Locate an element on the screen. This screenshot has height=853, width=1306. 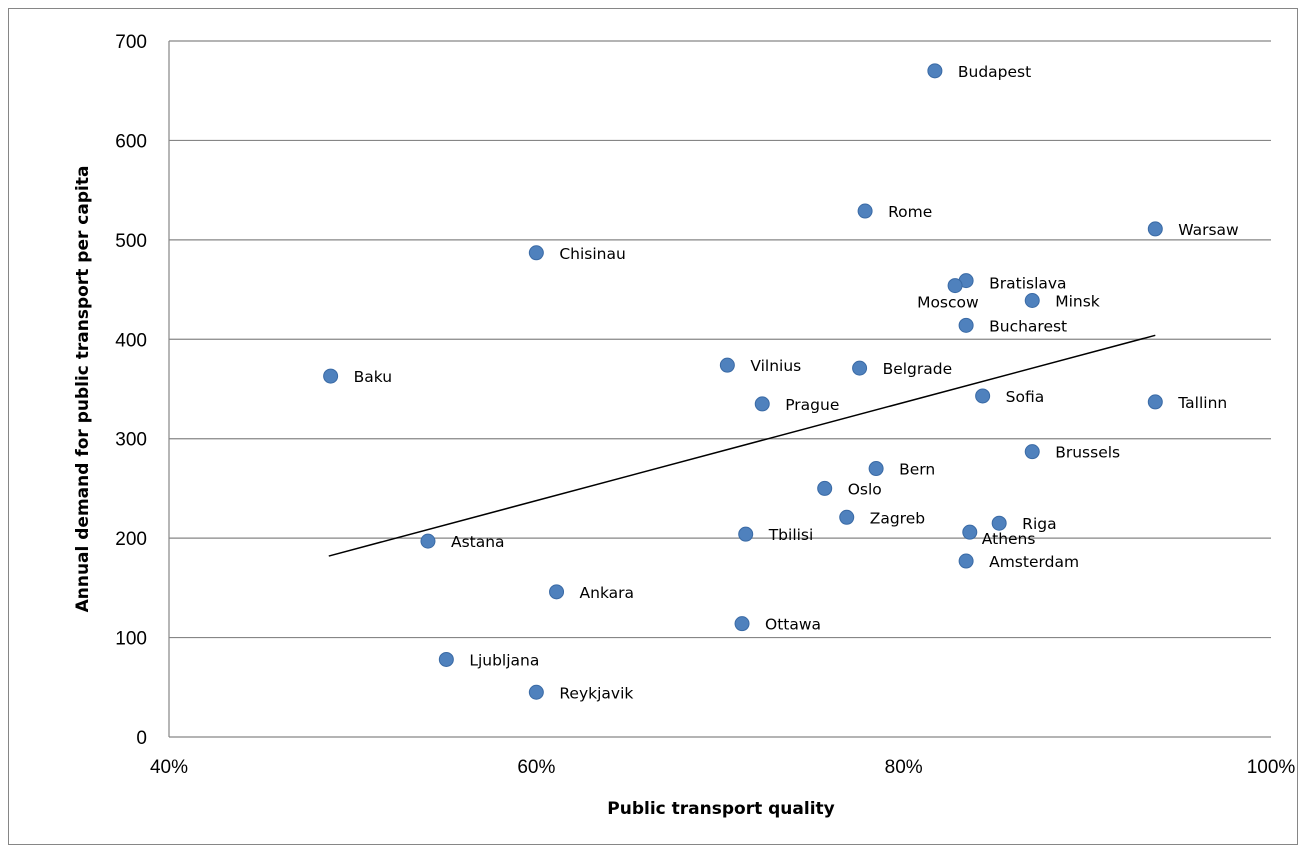
y-tick-label: 700 is located at coordinates (131, 42).